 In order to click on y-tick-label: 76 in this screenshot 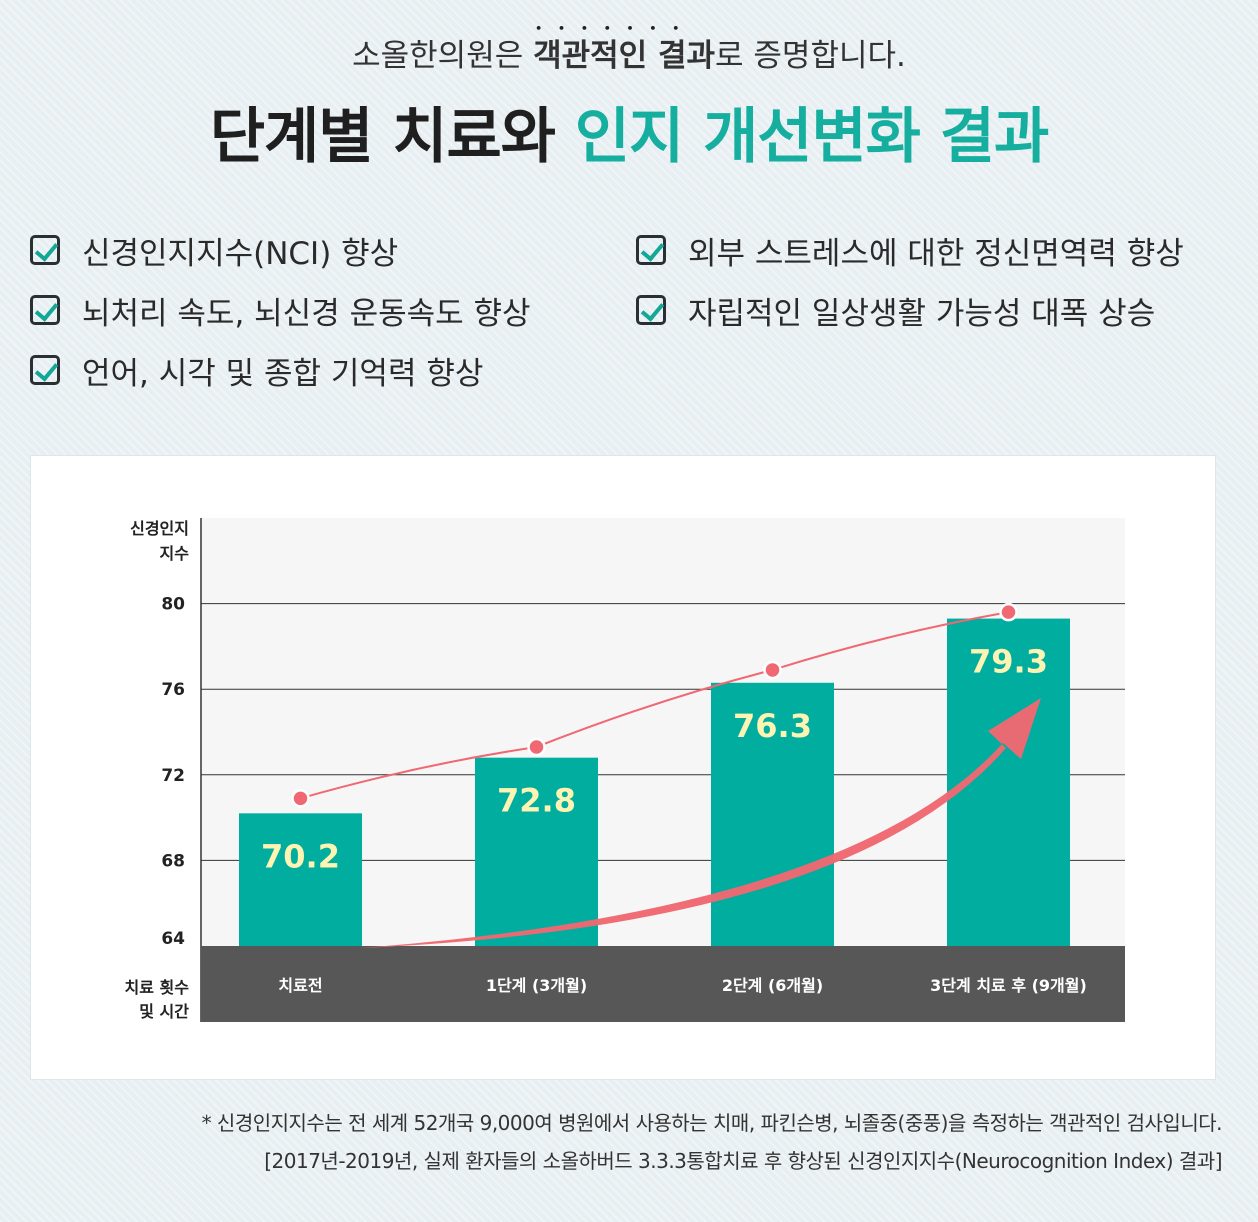, I will do `click(173, 690)`.